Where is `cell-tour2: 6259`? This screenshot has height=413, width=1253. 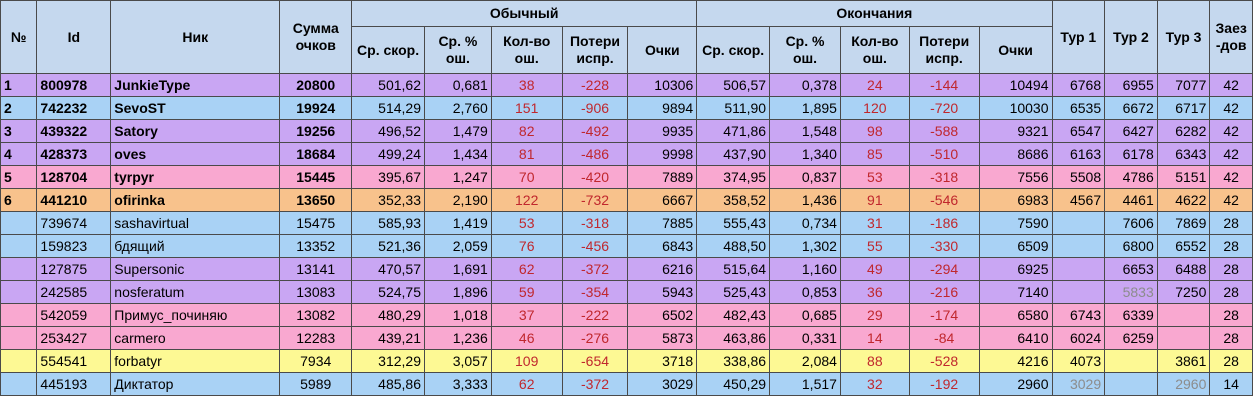 cell-tour2: 6259 is located at coordinates (1131, 338).